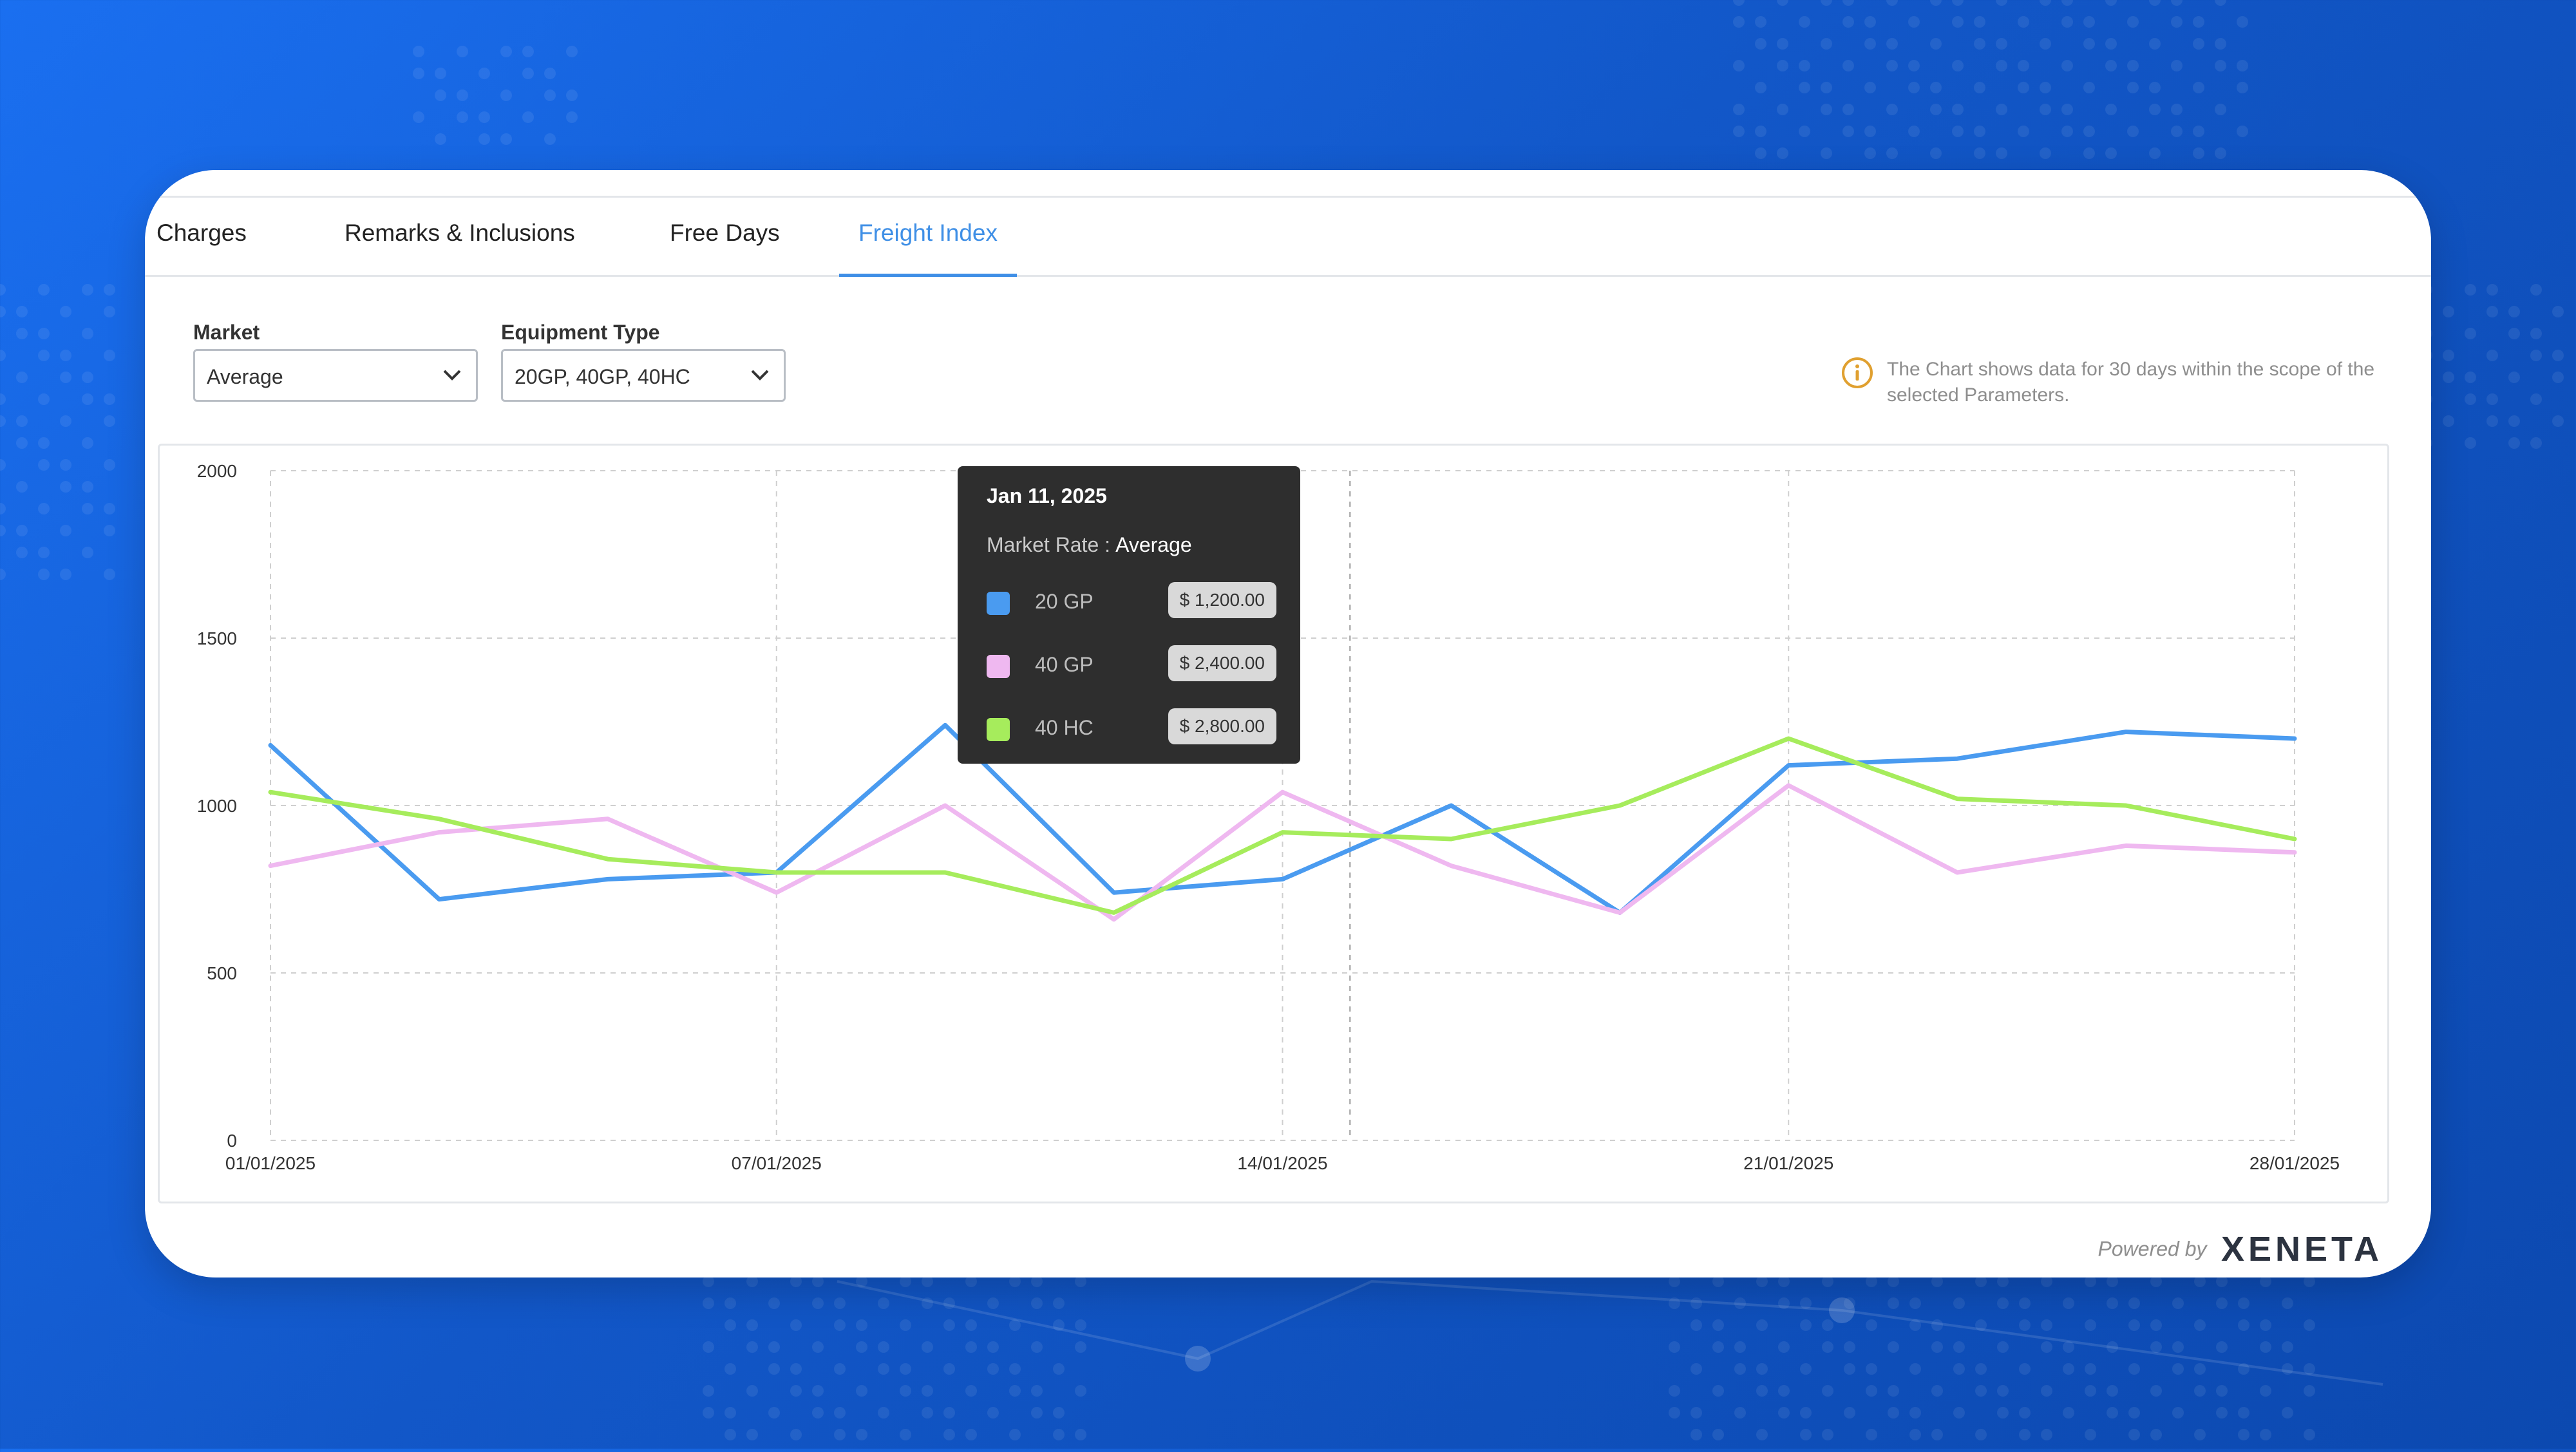 This screenshot has height=1452, width=2576. I want to click on tab-free-days: Free Days, so click(725, 233).